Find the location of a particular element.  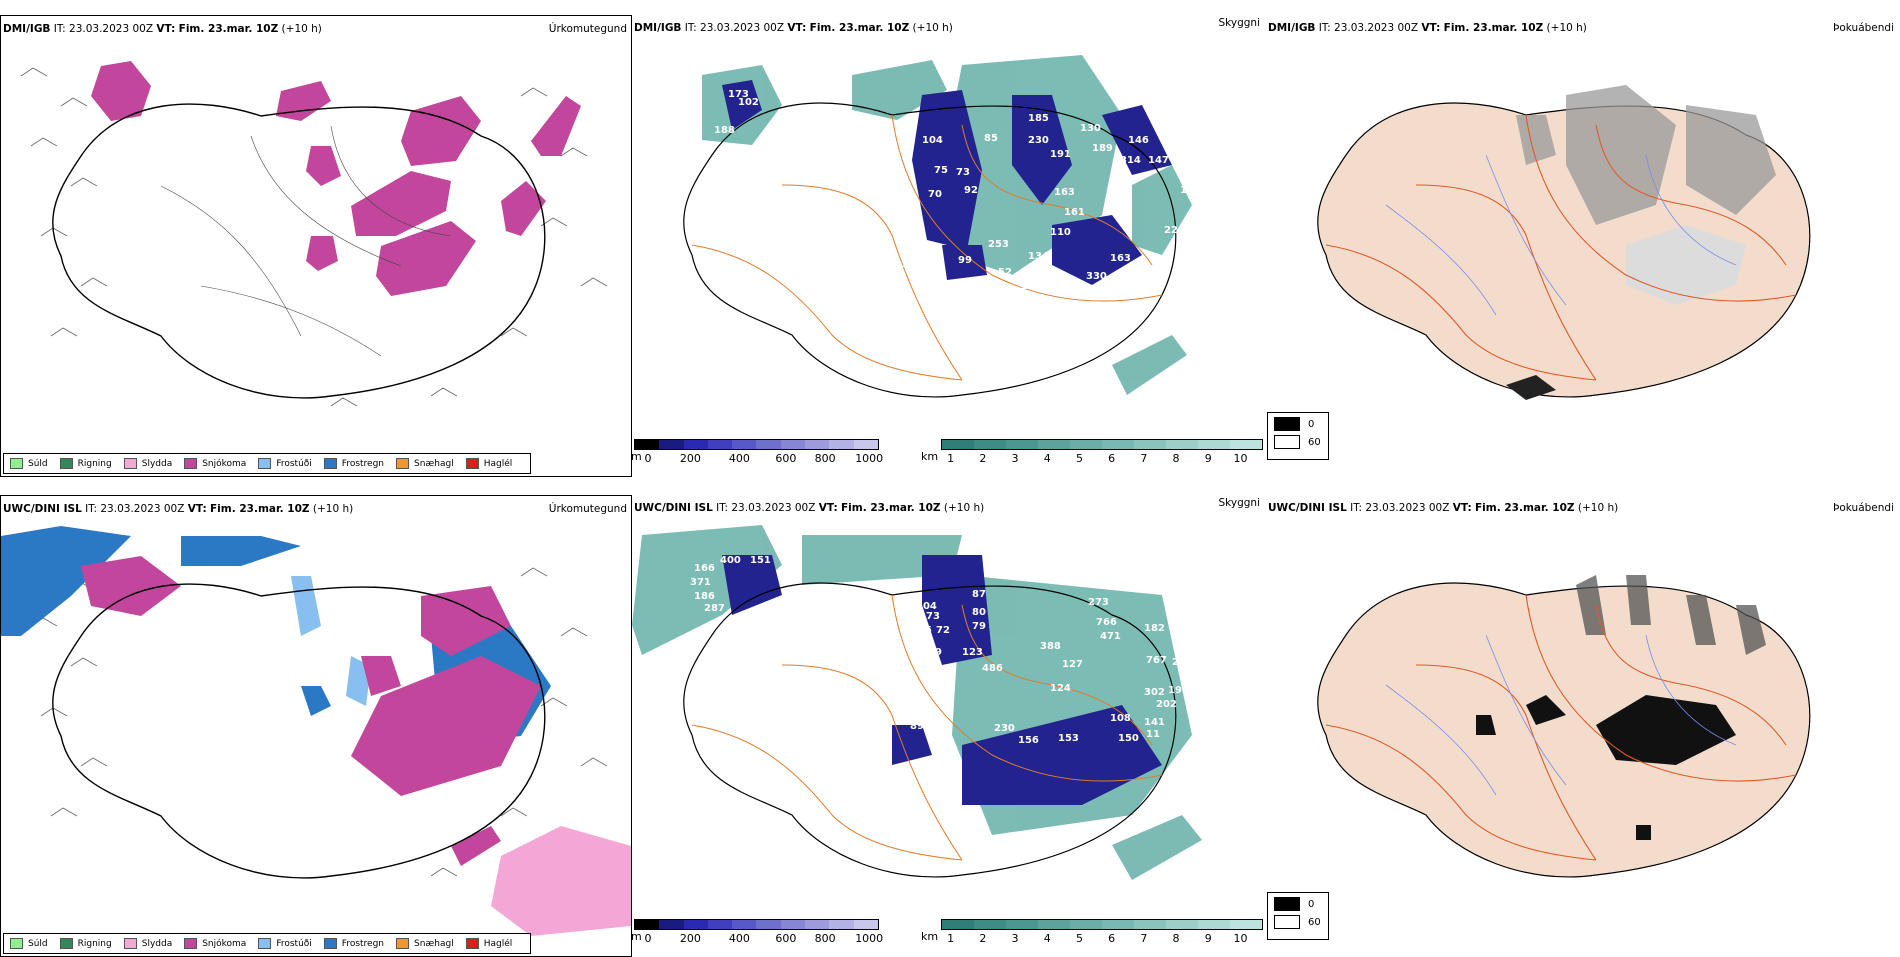

cloud-label: 218 is located at coordinates (1182, 662).